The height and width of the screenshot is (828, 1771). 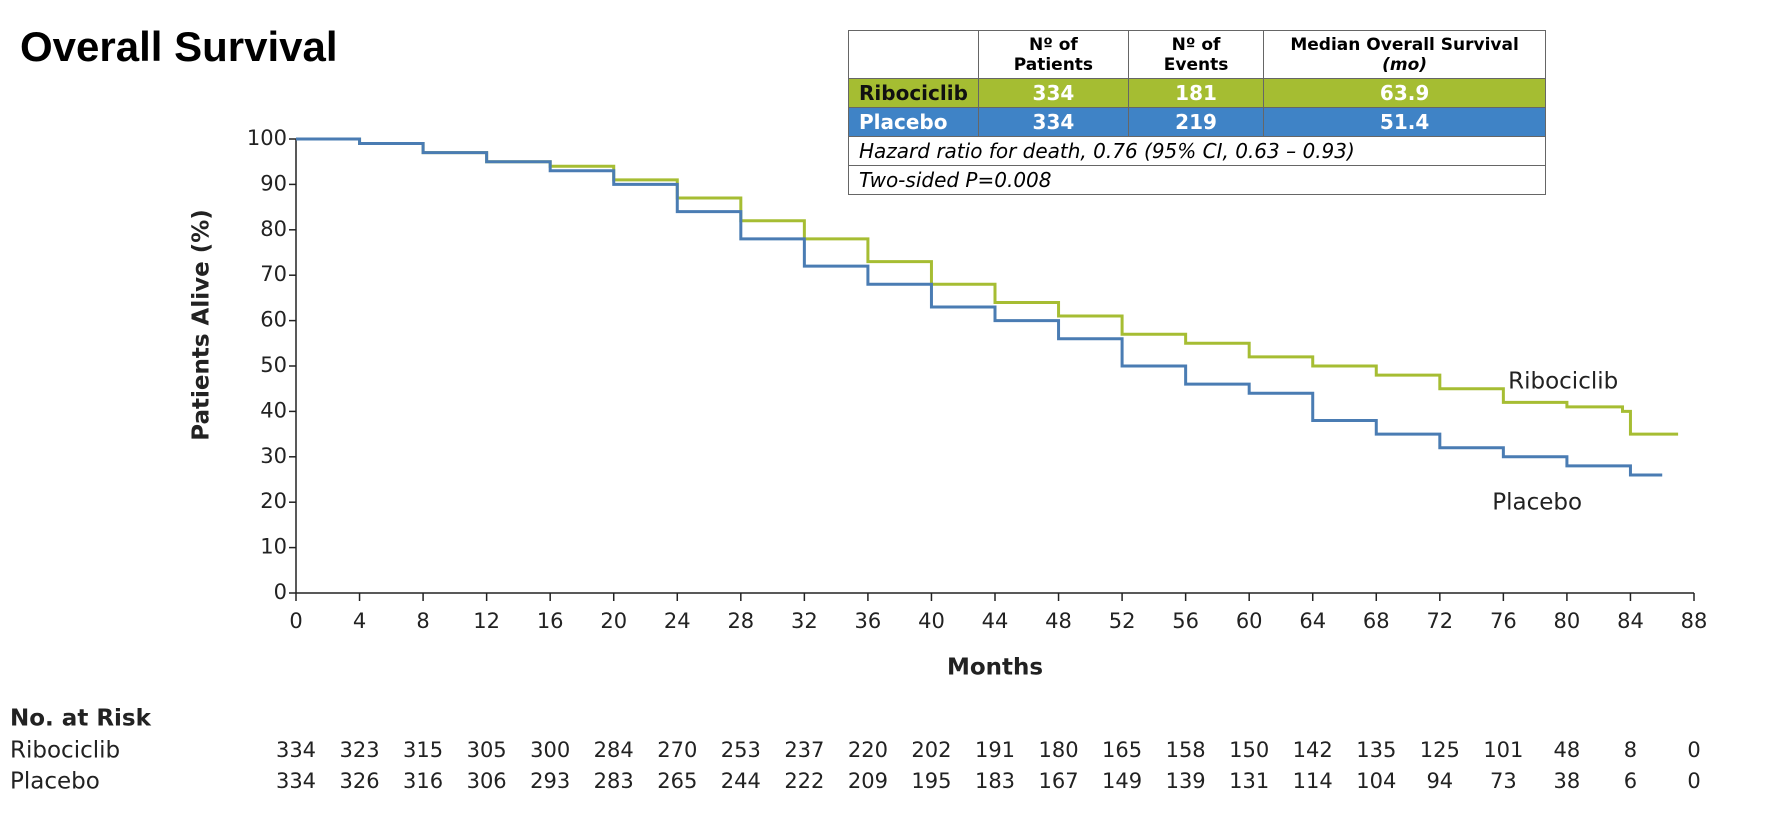 I want to click on x-tick-label: 80, so click(x=1567, y=621).